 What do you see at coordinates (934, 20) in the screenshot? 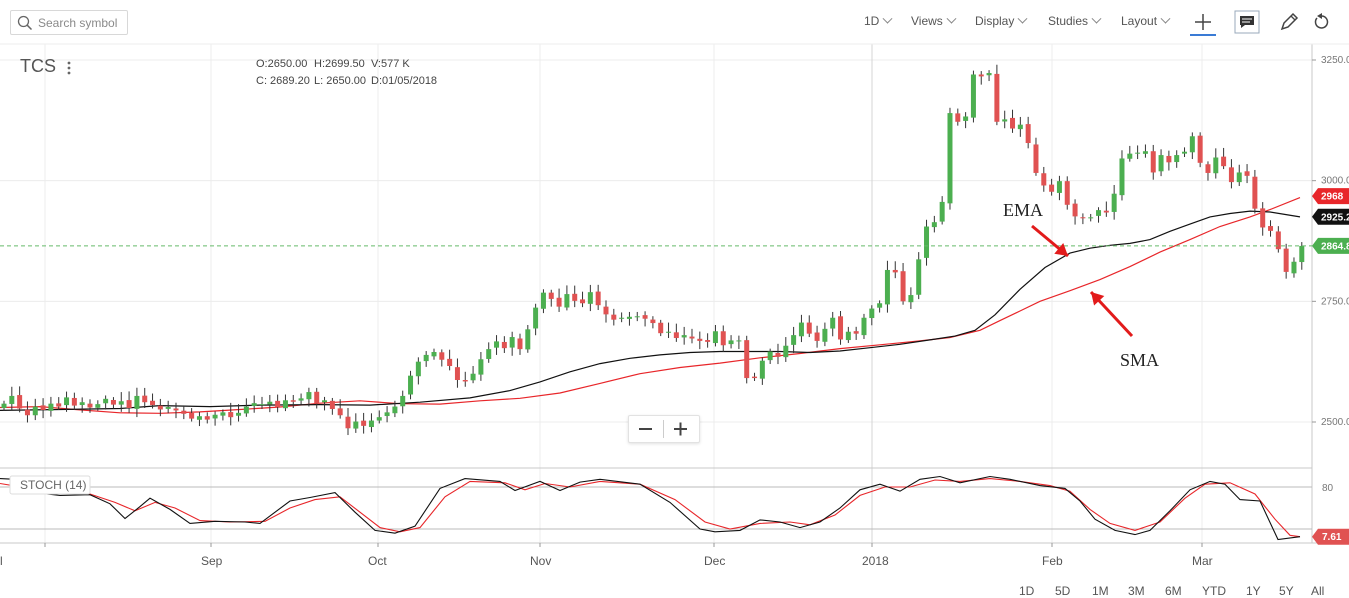
I see `views-menu: Views` at bounding box center [934, 20].